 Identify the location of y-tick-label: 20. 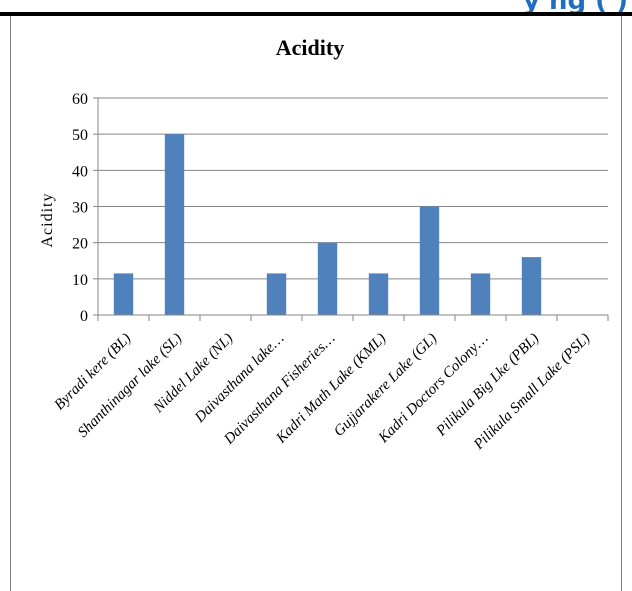
(80, 244).